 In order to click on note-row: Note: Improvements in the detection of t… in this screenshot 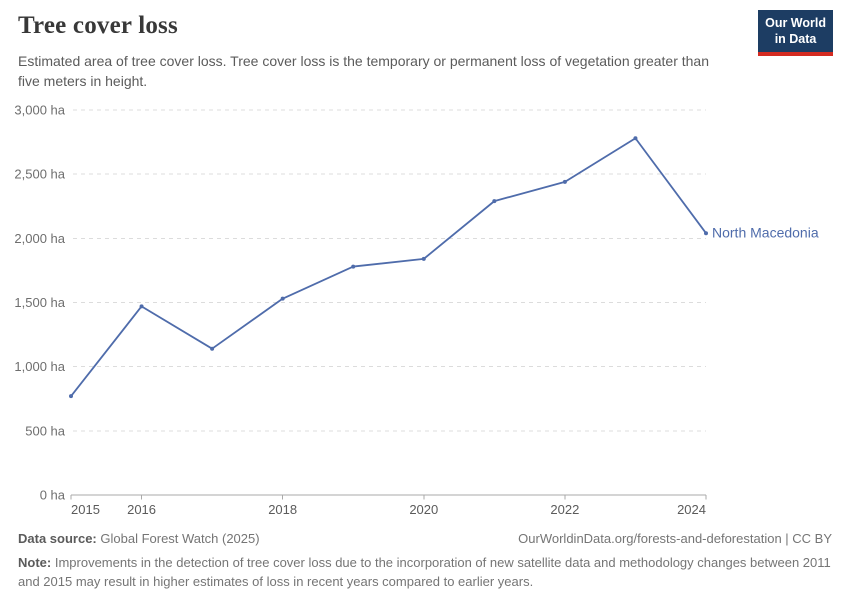, I will do `click(425, 573)`.